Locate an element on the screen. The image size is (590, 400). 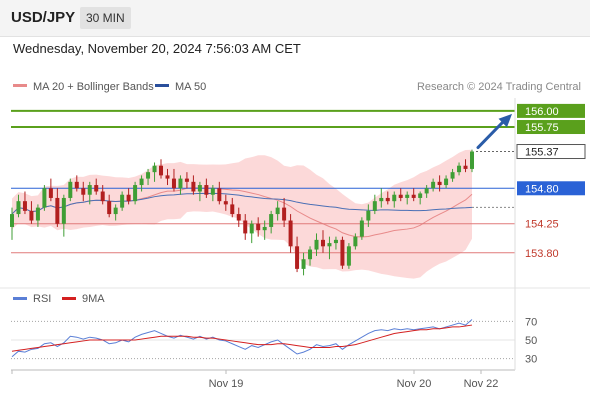
x-tick-label: Nov 22 is located at coordinates (481, 384).